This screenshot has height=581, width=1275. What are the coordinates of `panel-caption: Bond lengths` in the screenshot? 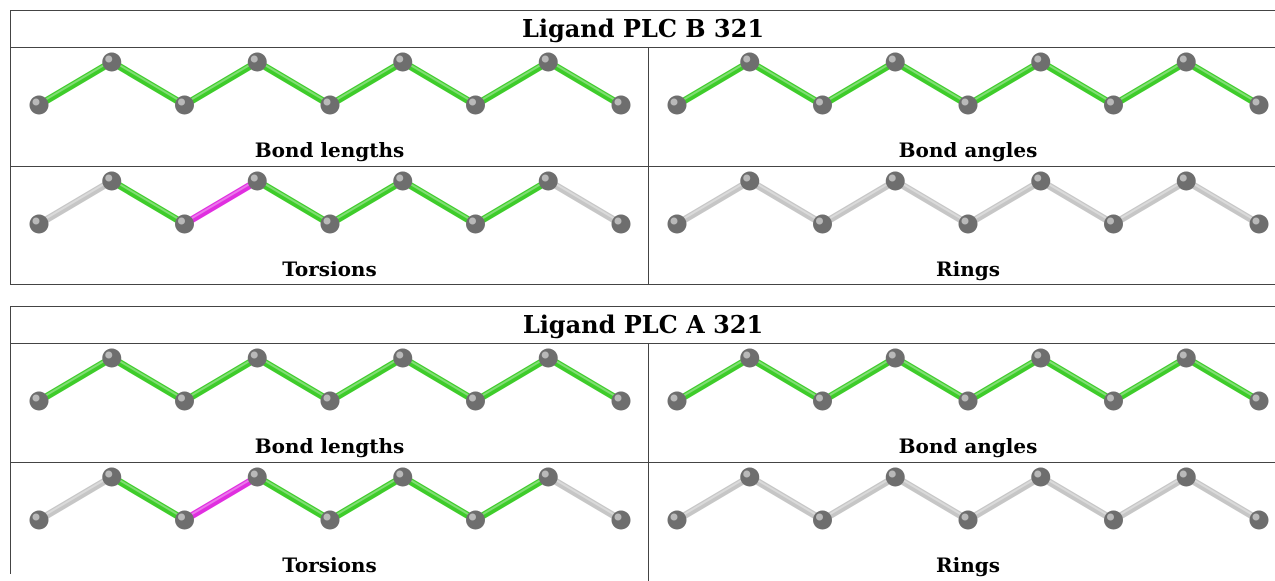 It's located at (329, 446).